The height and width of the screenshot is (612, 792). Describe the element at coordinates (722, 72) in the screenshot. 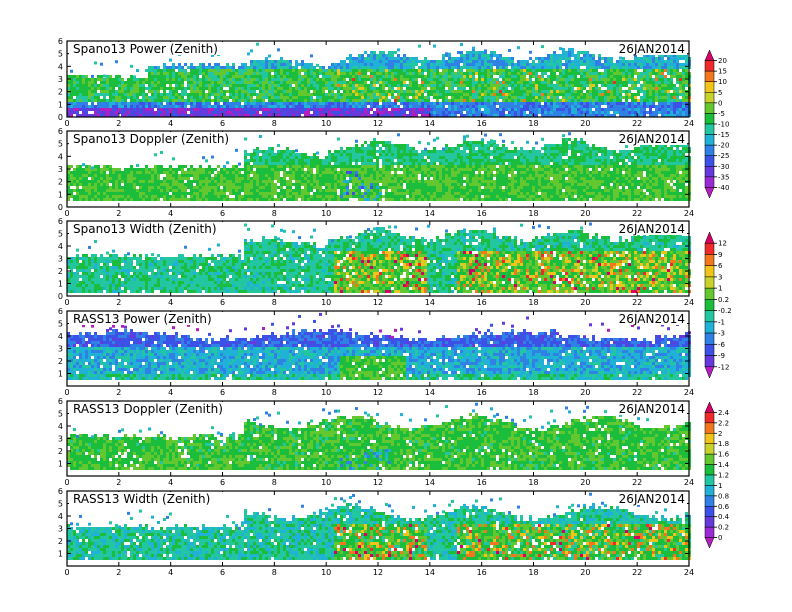

I see `colorbar-label: 15` at that location.